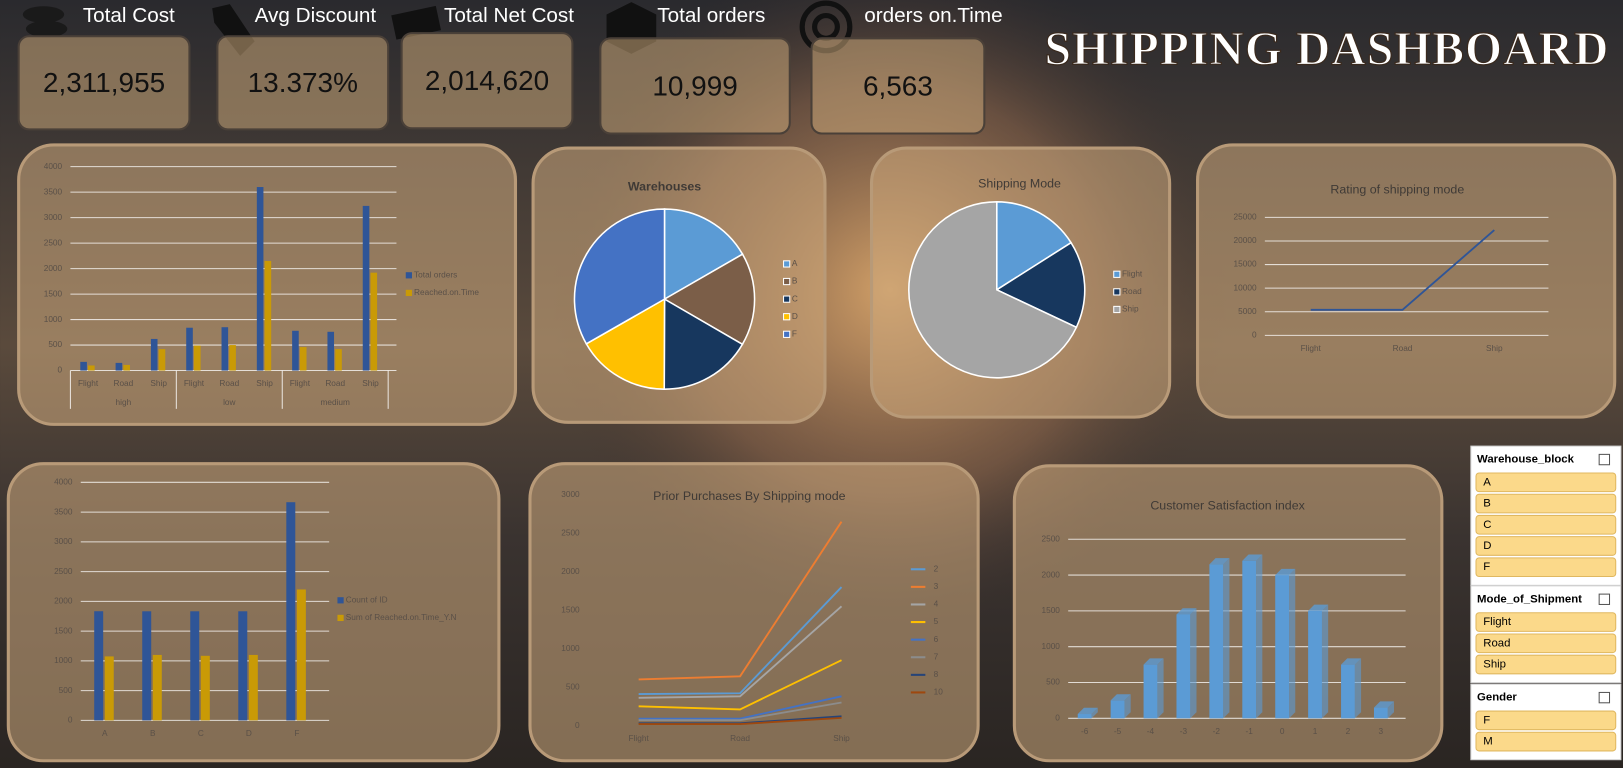 The width and height of the screenshot is (1623, 768). What do you see at coordinates (1245, 240) in the screenshot?
I see `y-tick-label: 20000` at bounding box center [1245, 240].